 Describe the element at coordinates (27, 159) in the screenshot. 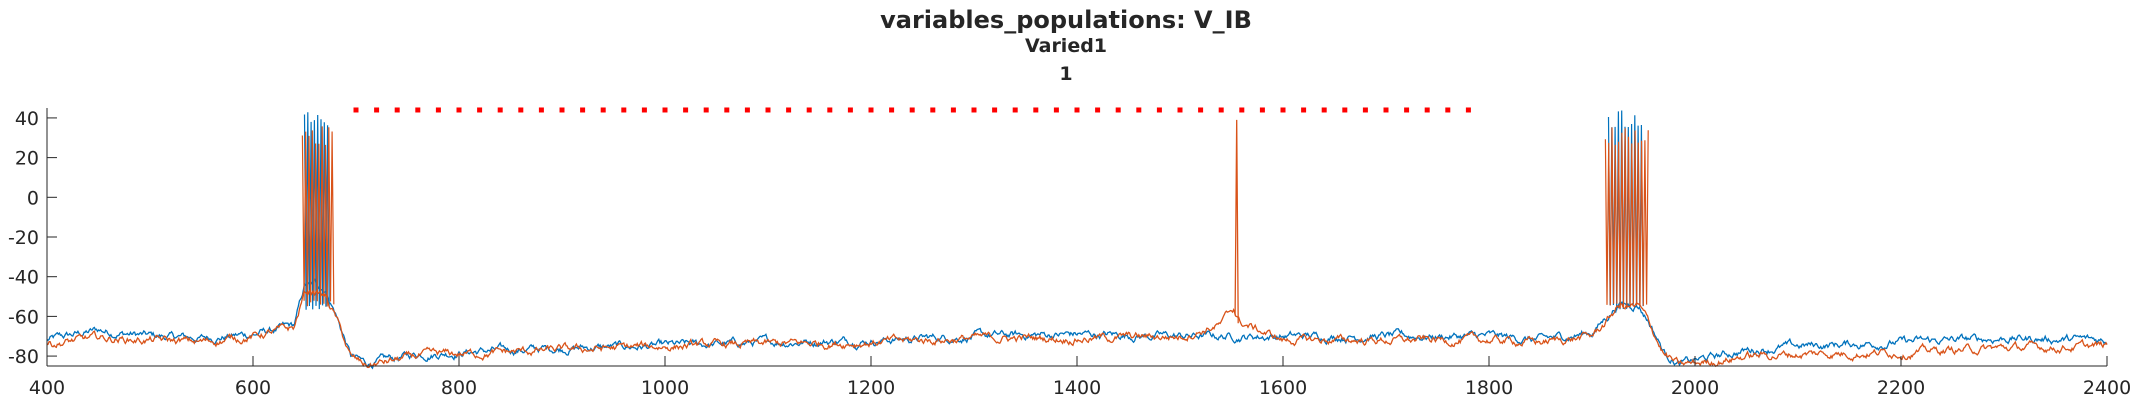

I see `y-tick-label: 20` at that location.